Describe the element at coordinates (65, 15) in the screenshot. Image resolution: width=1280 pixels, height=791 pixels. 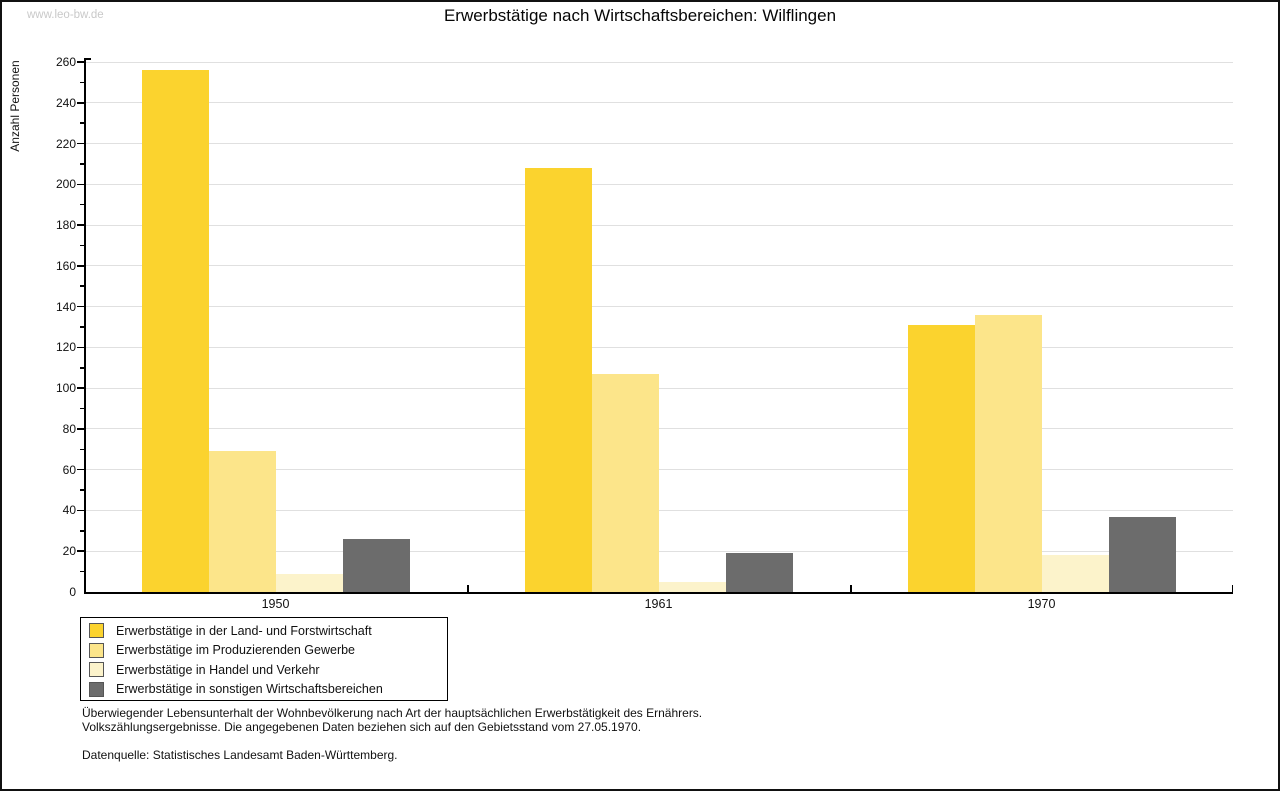
I see `watermark: www.leo-bw.de` at that location.